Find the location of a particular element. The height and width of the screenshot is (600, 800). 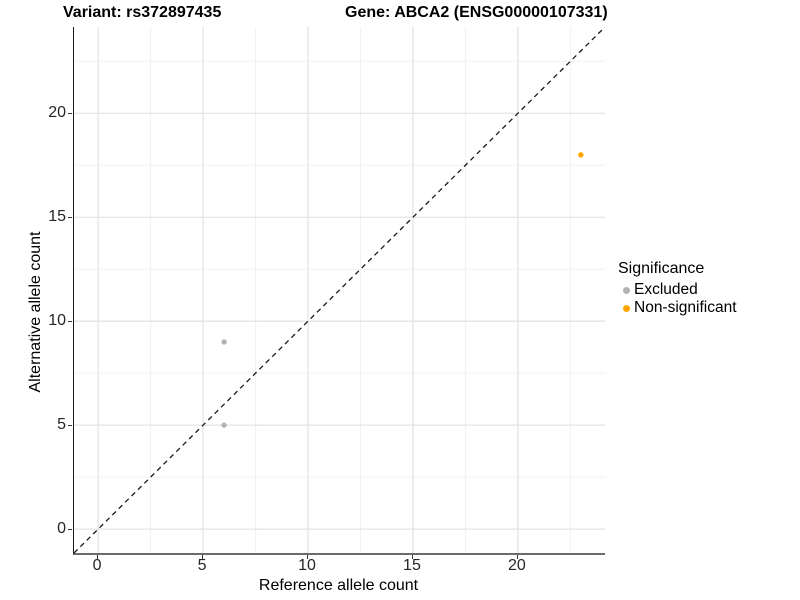

y-tick-label: 0 is located at coordinates (61, 529).